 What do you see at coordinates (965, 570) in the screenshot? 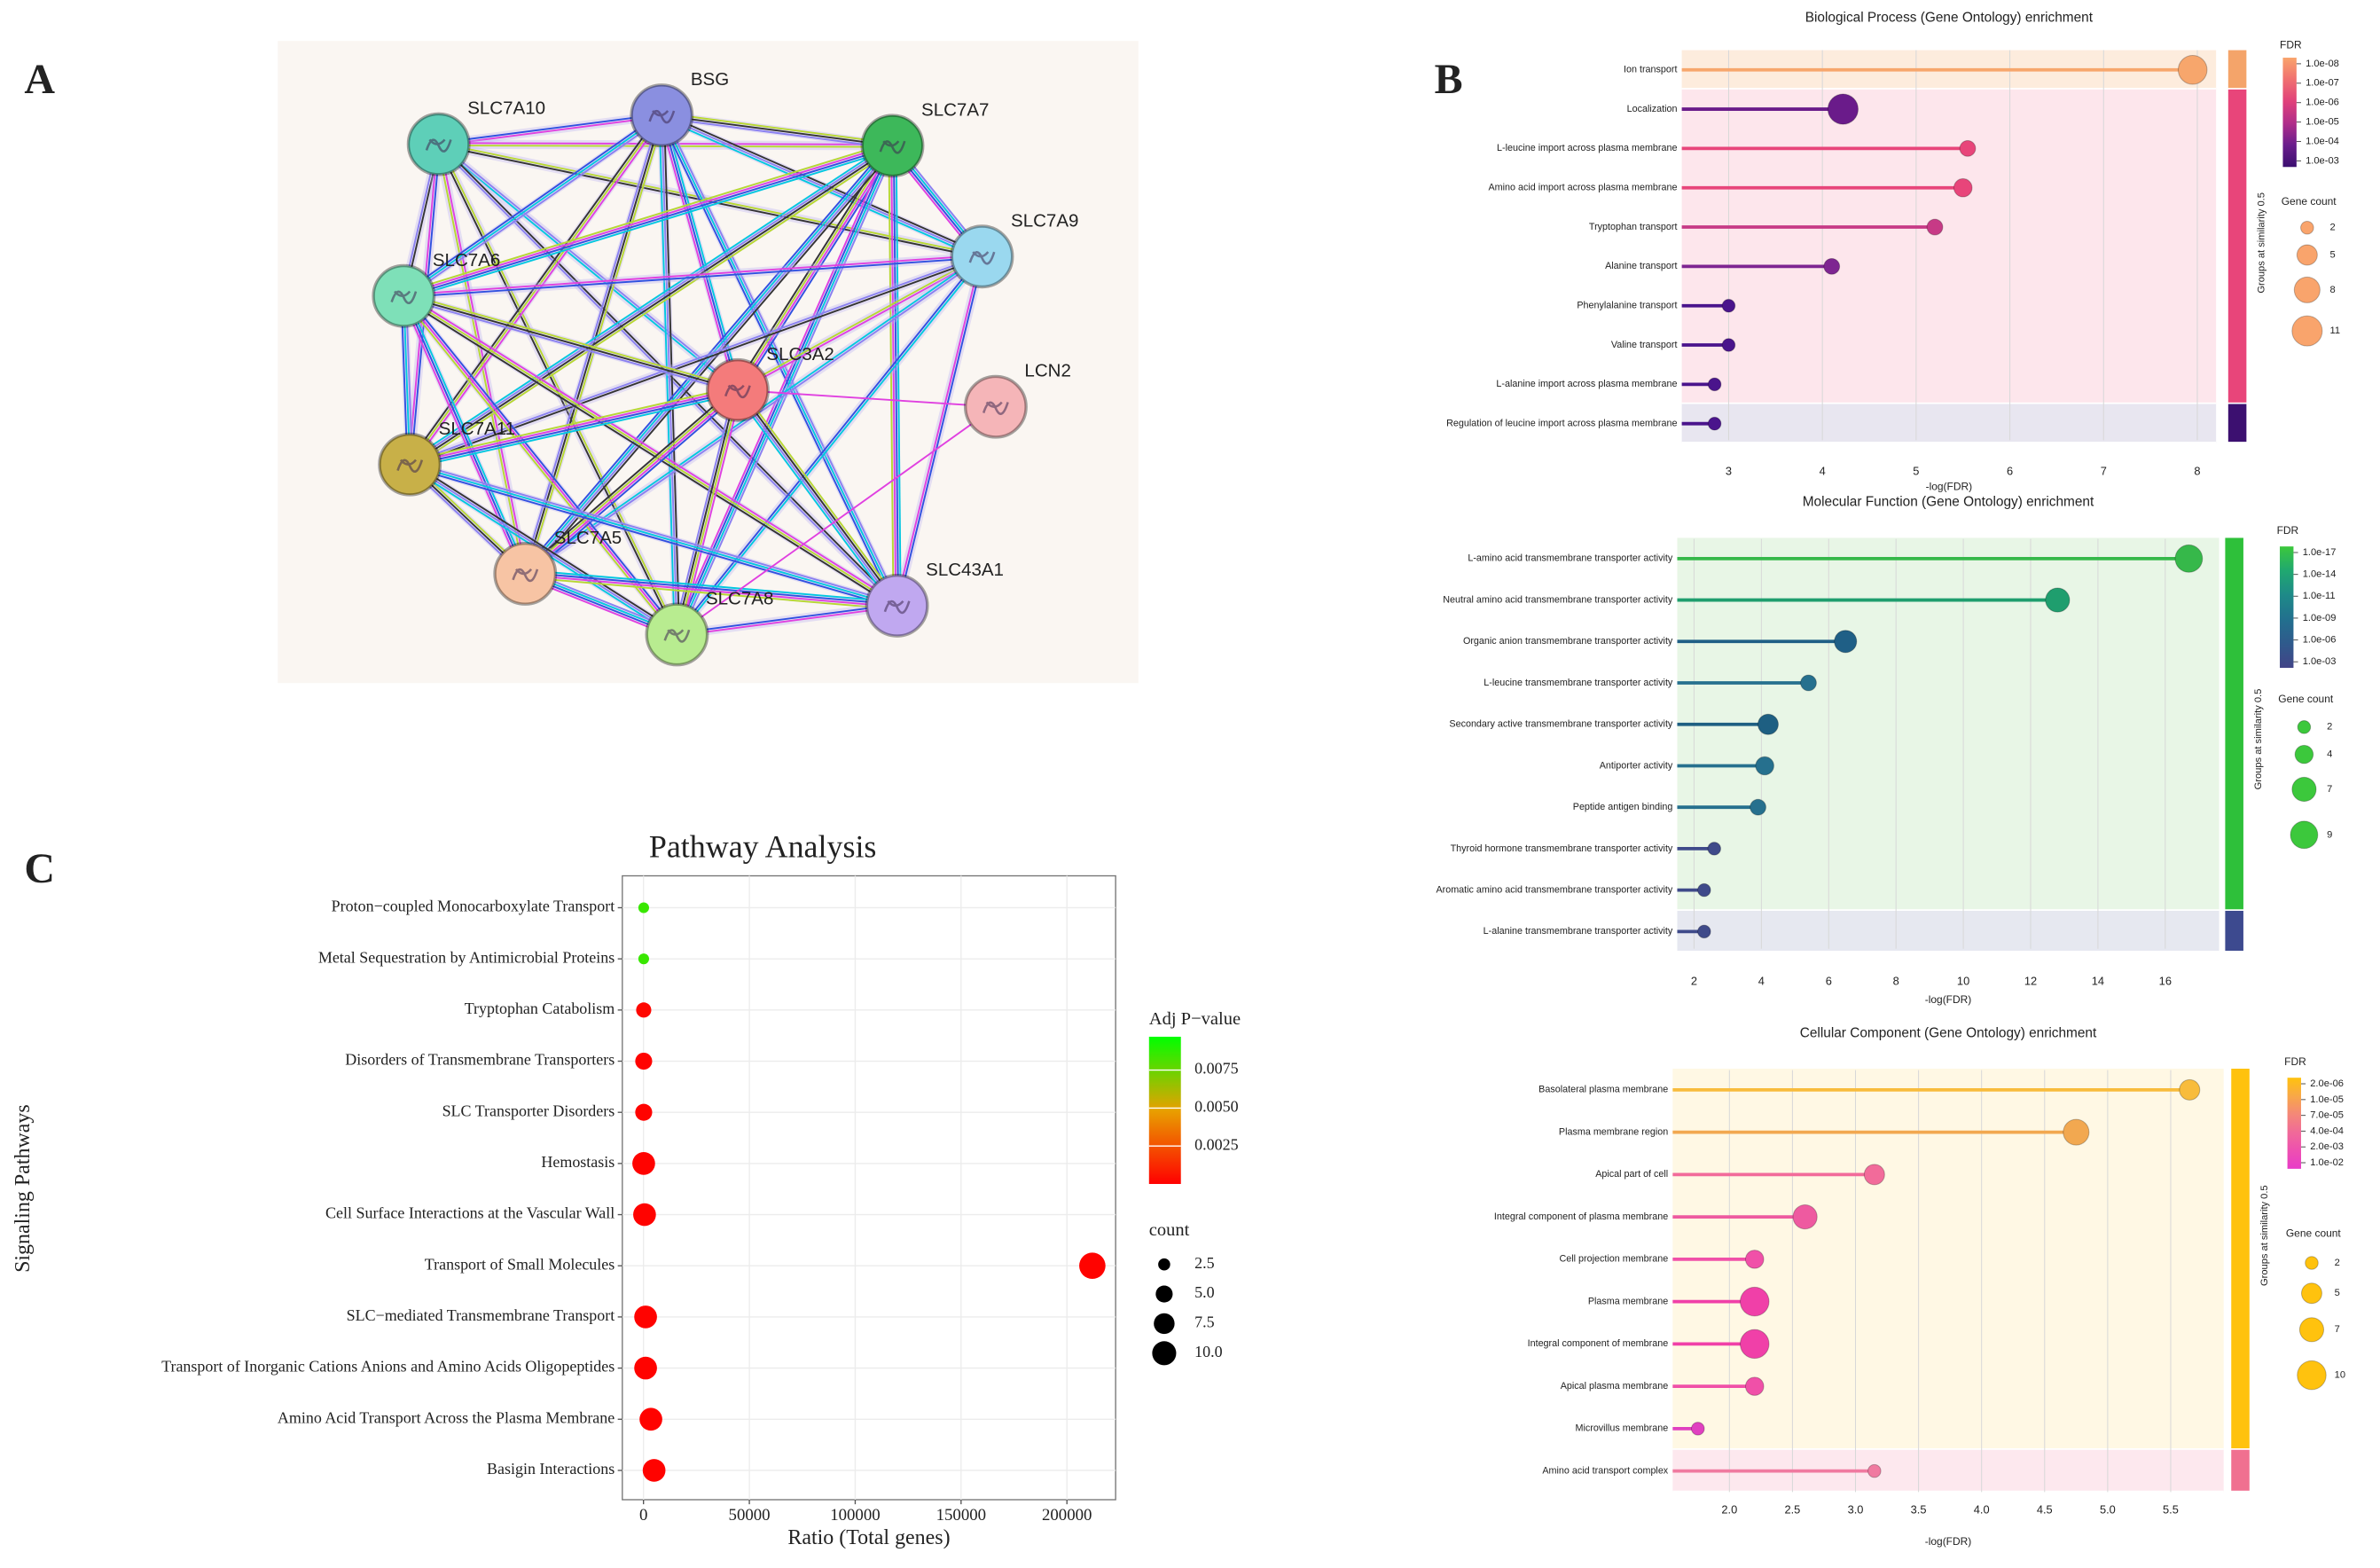
I see `node-label: SLC43A1` at bounding box center [965, 570].